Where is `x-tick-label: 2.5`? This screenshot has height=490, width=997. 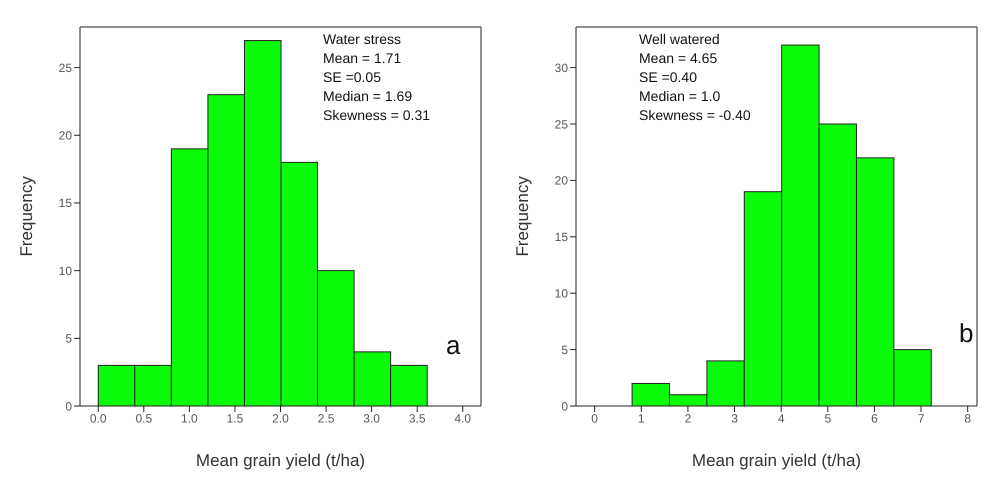
x-tick-label: 2.5 is located at coordinates (326, 419).